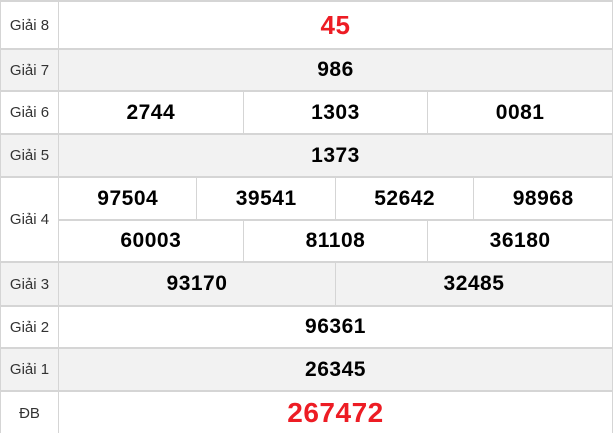  What do you see at coordinates (29, 219) in the screenshot?
I see `prize-label-4: Giải 4` at bounding box center [29, 219].